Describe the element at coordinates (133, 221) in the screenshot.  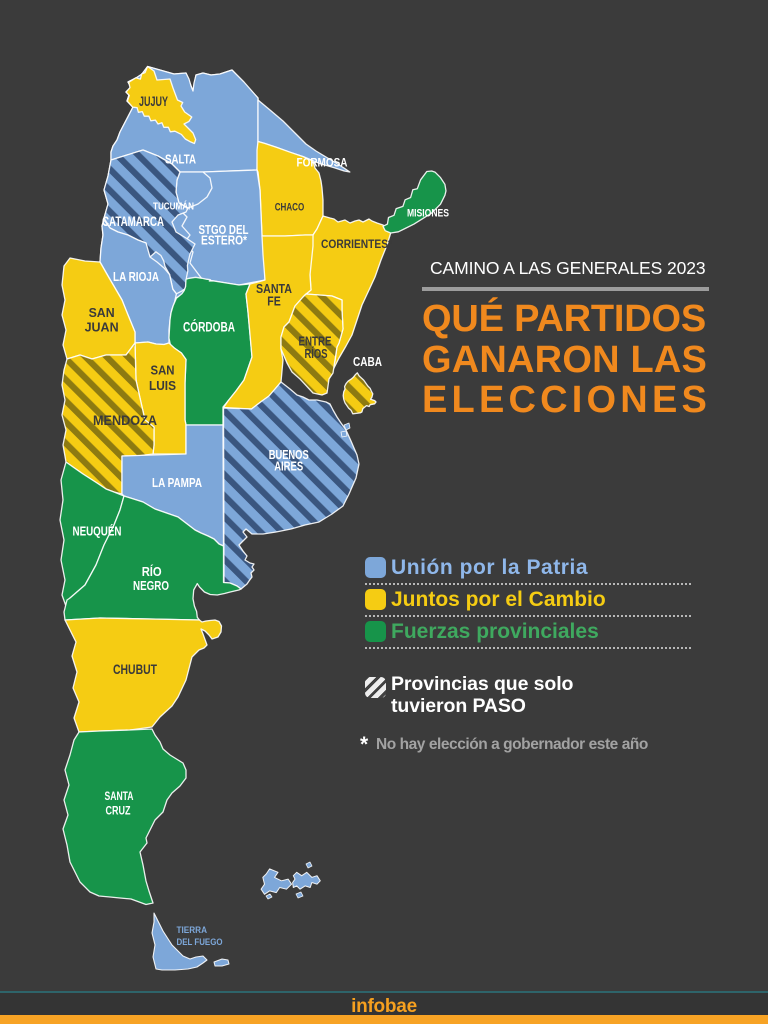
I see `svg-text: CATAMARCA` at that location.